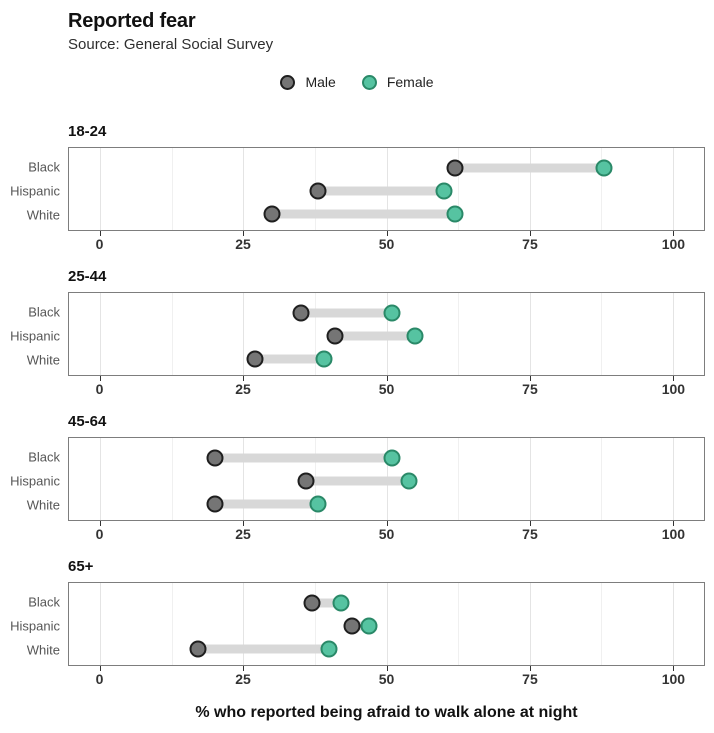  Describe the element at coordinates (171, 44) in the screenshot. I see `chart-subtitle: Source: General Social Survey` at that location.